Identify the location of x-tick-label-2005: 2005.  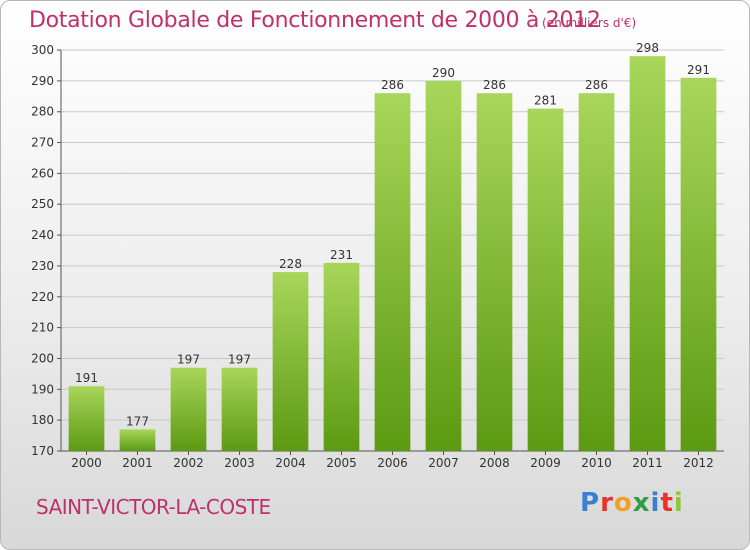
(341, 463).